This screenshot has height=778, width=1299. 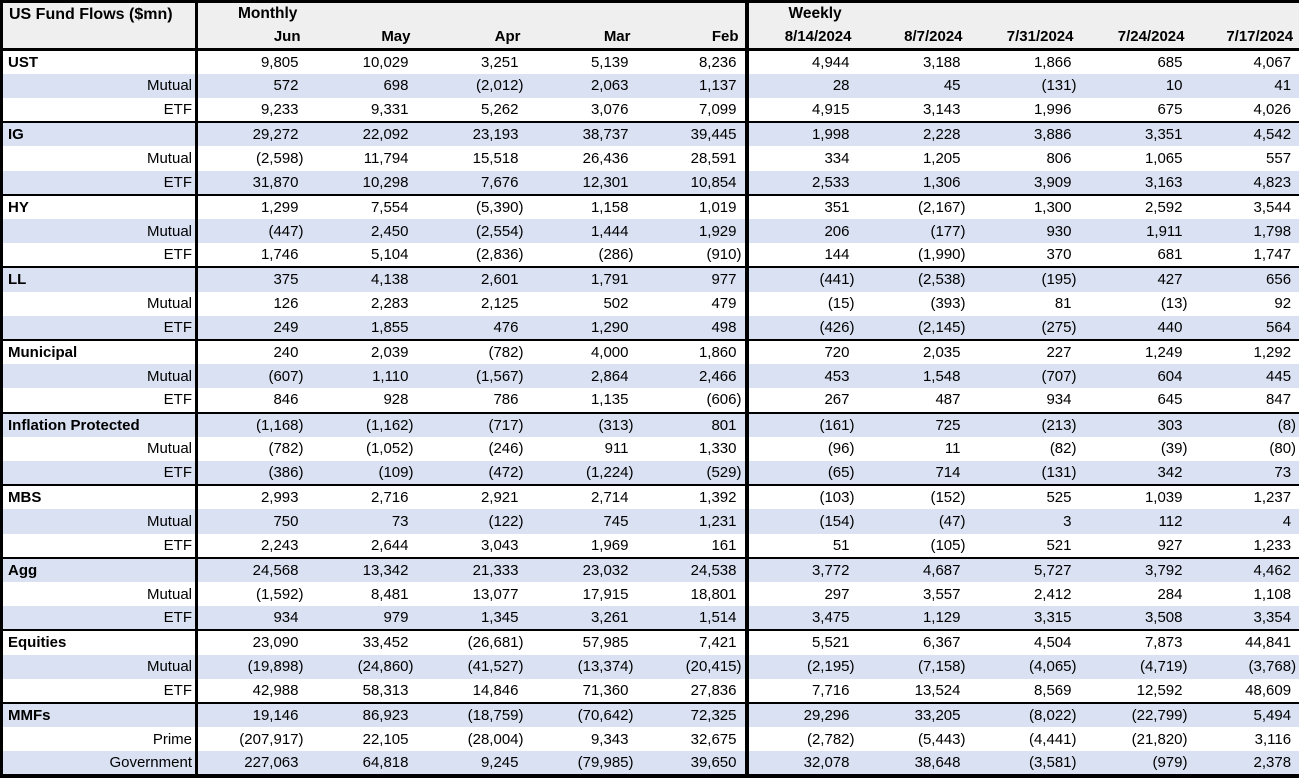 I want to click on column-header-May: May, so click(x=361, y=38).